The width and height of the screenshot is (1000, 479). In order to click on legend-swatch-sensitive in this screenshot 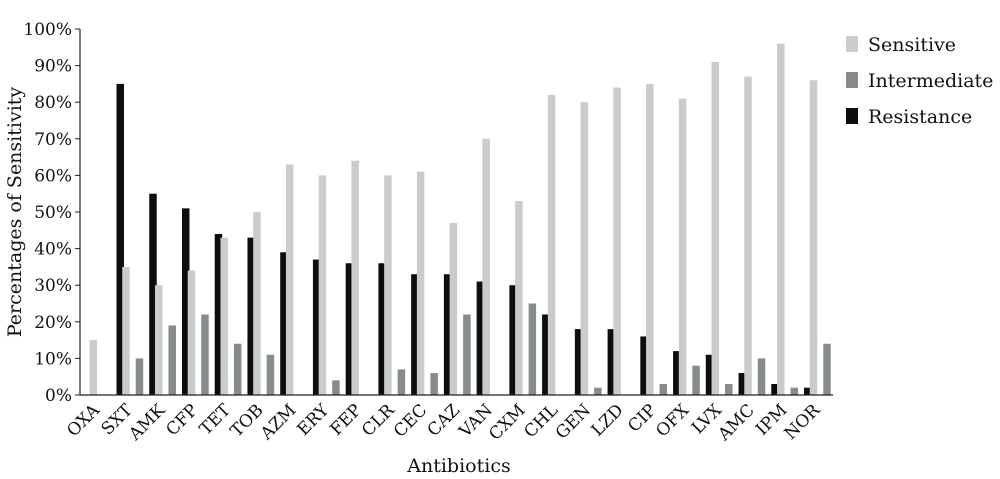, I will do `click(852, 44)`.